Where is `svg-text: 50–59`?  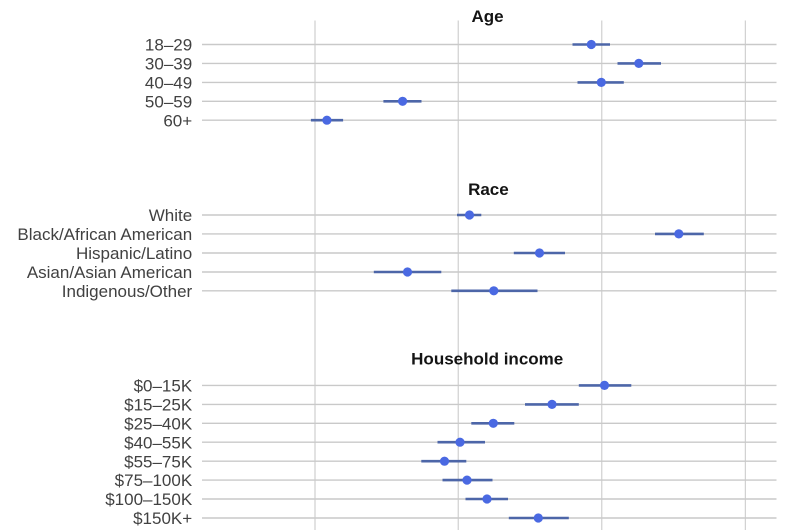 svg-text: 50–59 is located at coordinates (168, 101).